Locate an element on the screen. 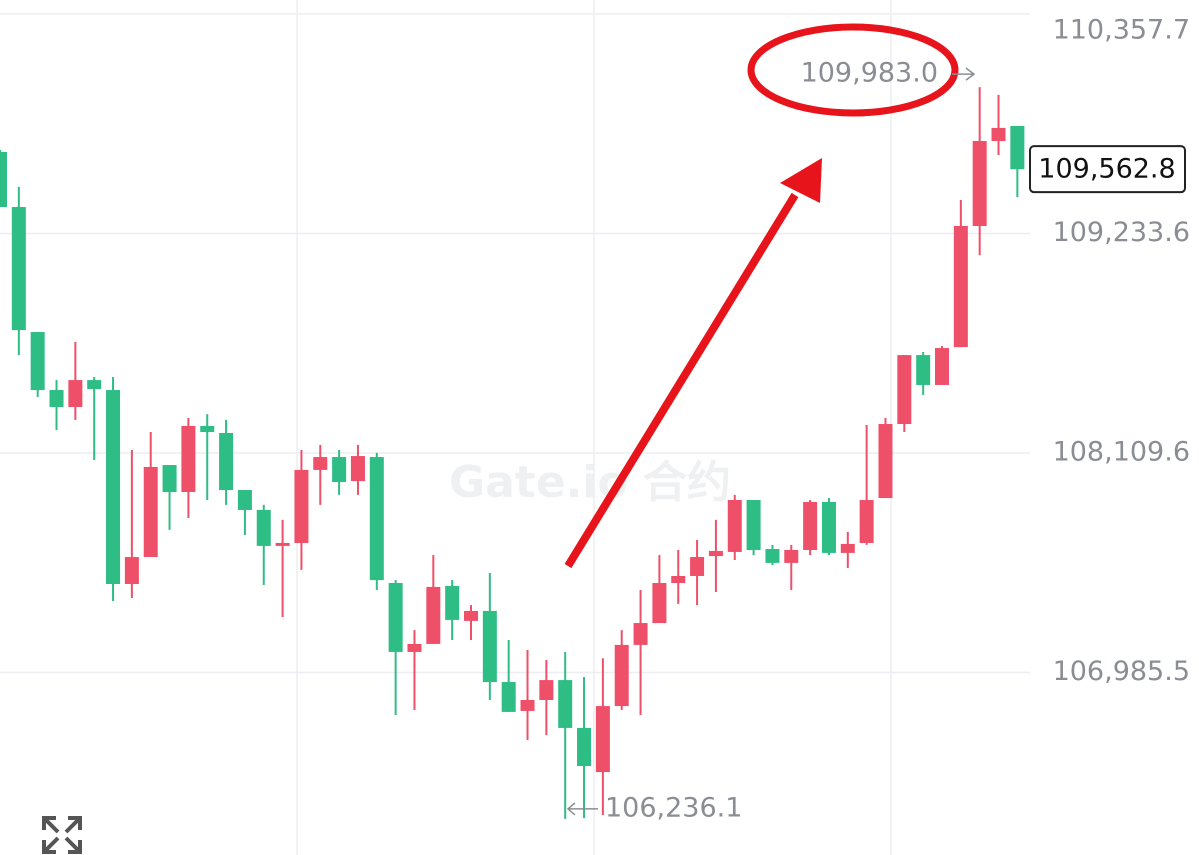 The image size is (1199, 855). arrow-head is located at coordinates (801, 180).